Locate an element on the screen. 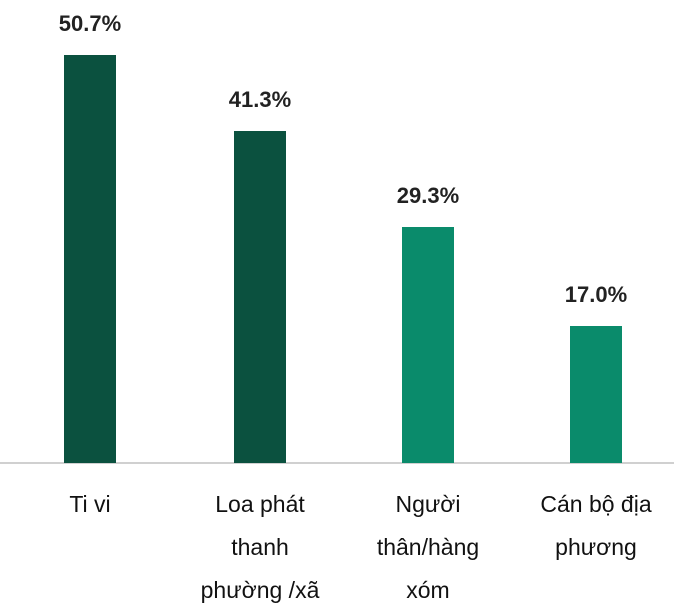  value-label: 41.3% is located at coordinates (260, 99).